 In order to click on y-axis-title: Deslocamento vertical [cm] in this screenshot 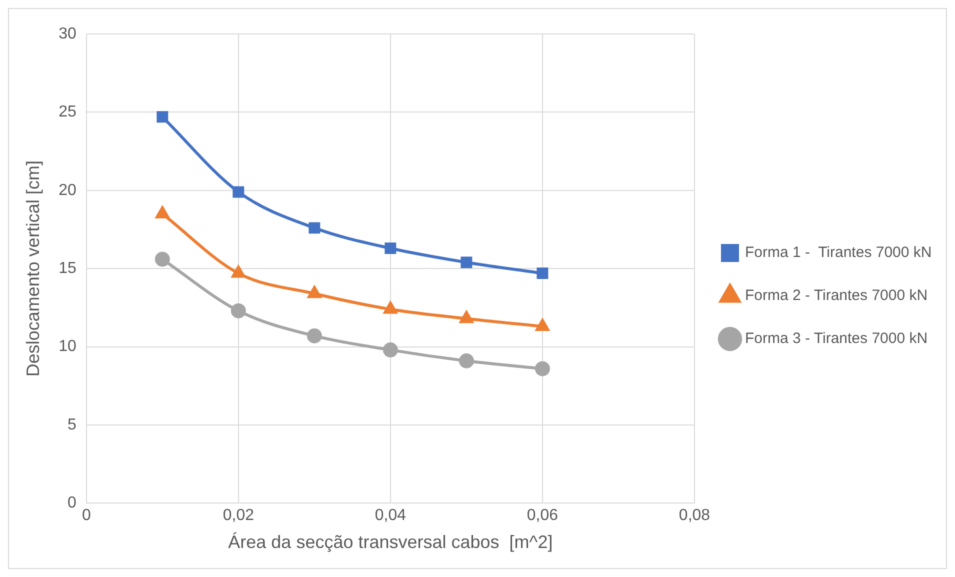, I will do `click(32, 268)`.